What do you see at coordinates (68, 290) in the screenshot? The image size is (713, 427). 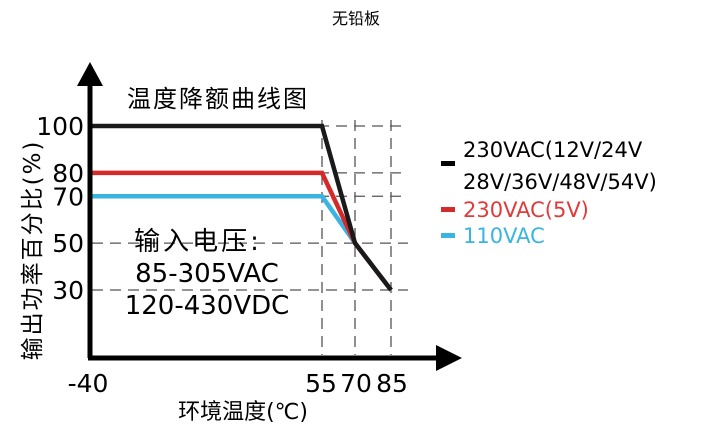 I see `y-tick-label: 30` at bounding box center [68, 290].